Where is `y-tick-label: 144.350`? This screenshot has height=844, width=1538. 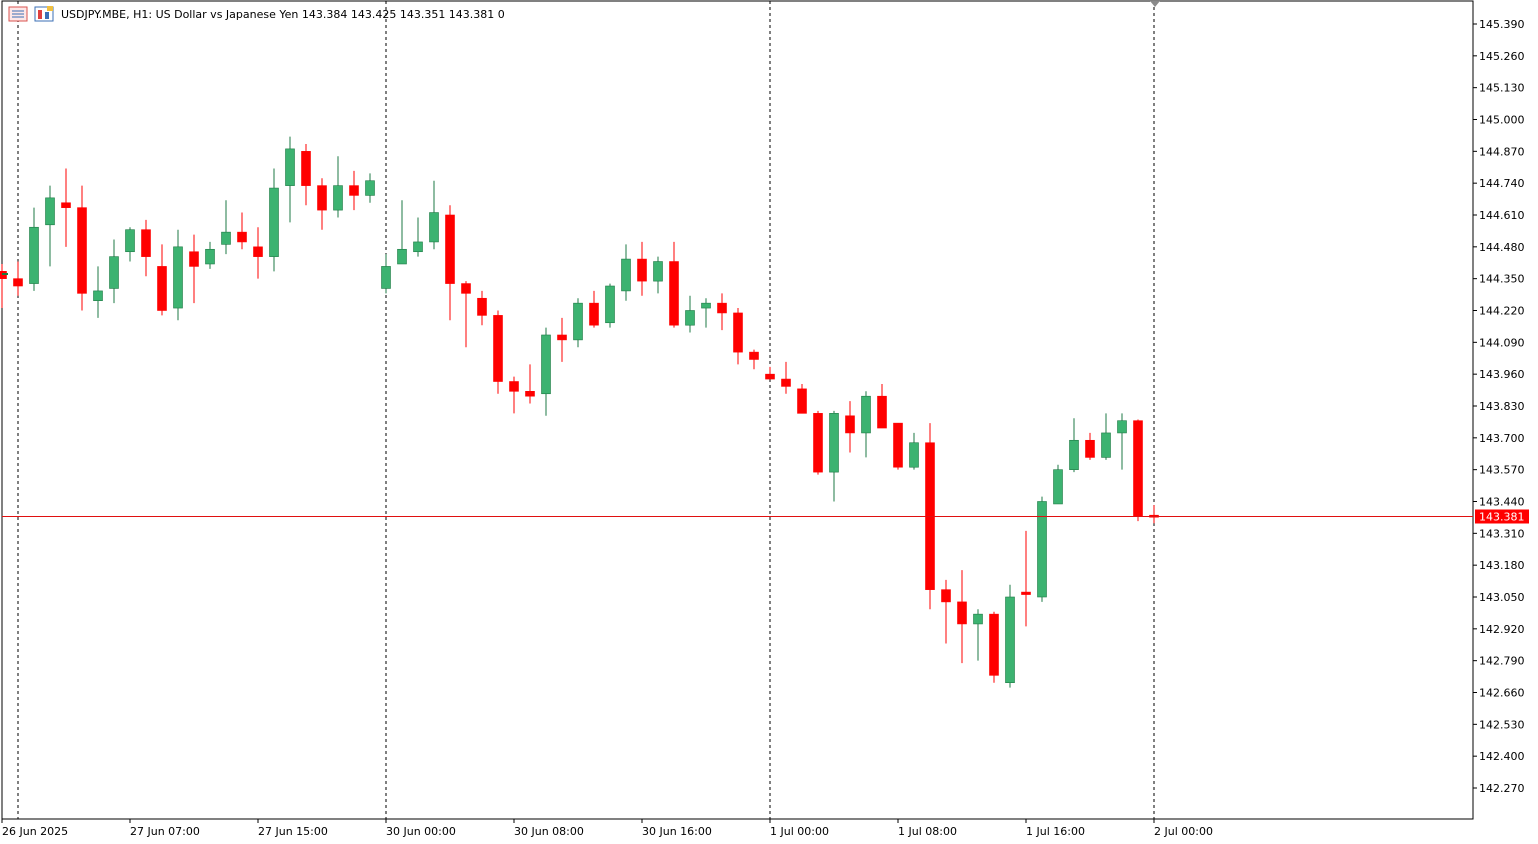 y-tick-label: 144.350 is located at coordinates (1502, 279).